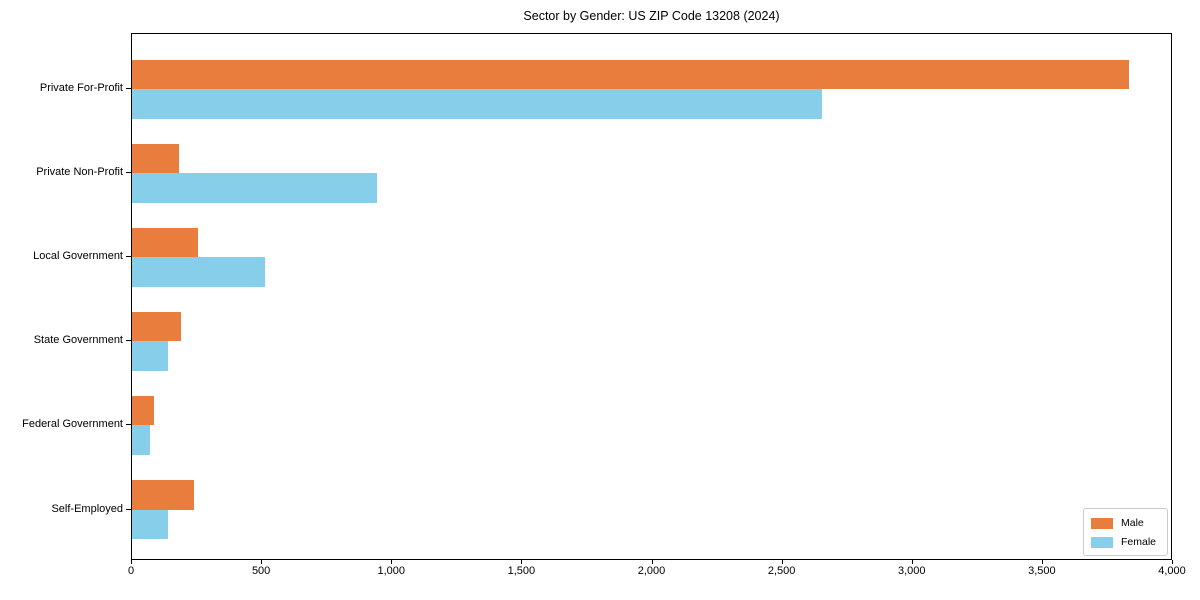 The image size is (1200, 600). Describe the element at coordinates (155, 158) in the screenshot. I see `bar-male-private-non-profit` at that location.